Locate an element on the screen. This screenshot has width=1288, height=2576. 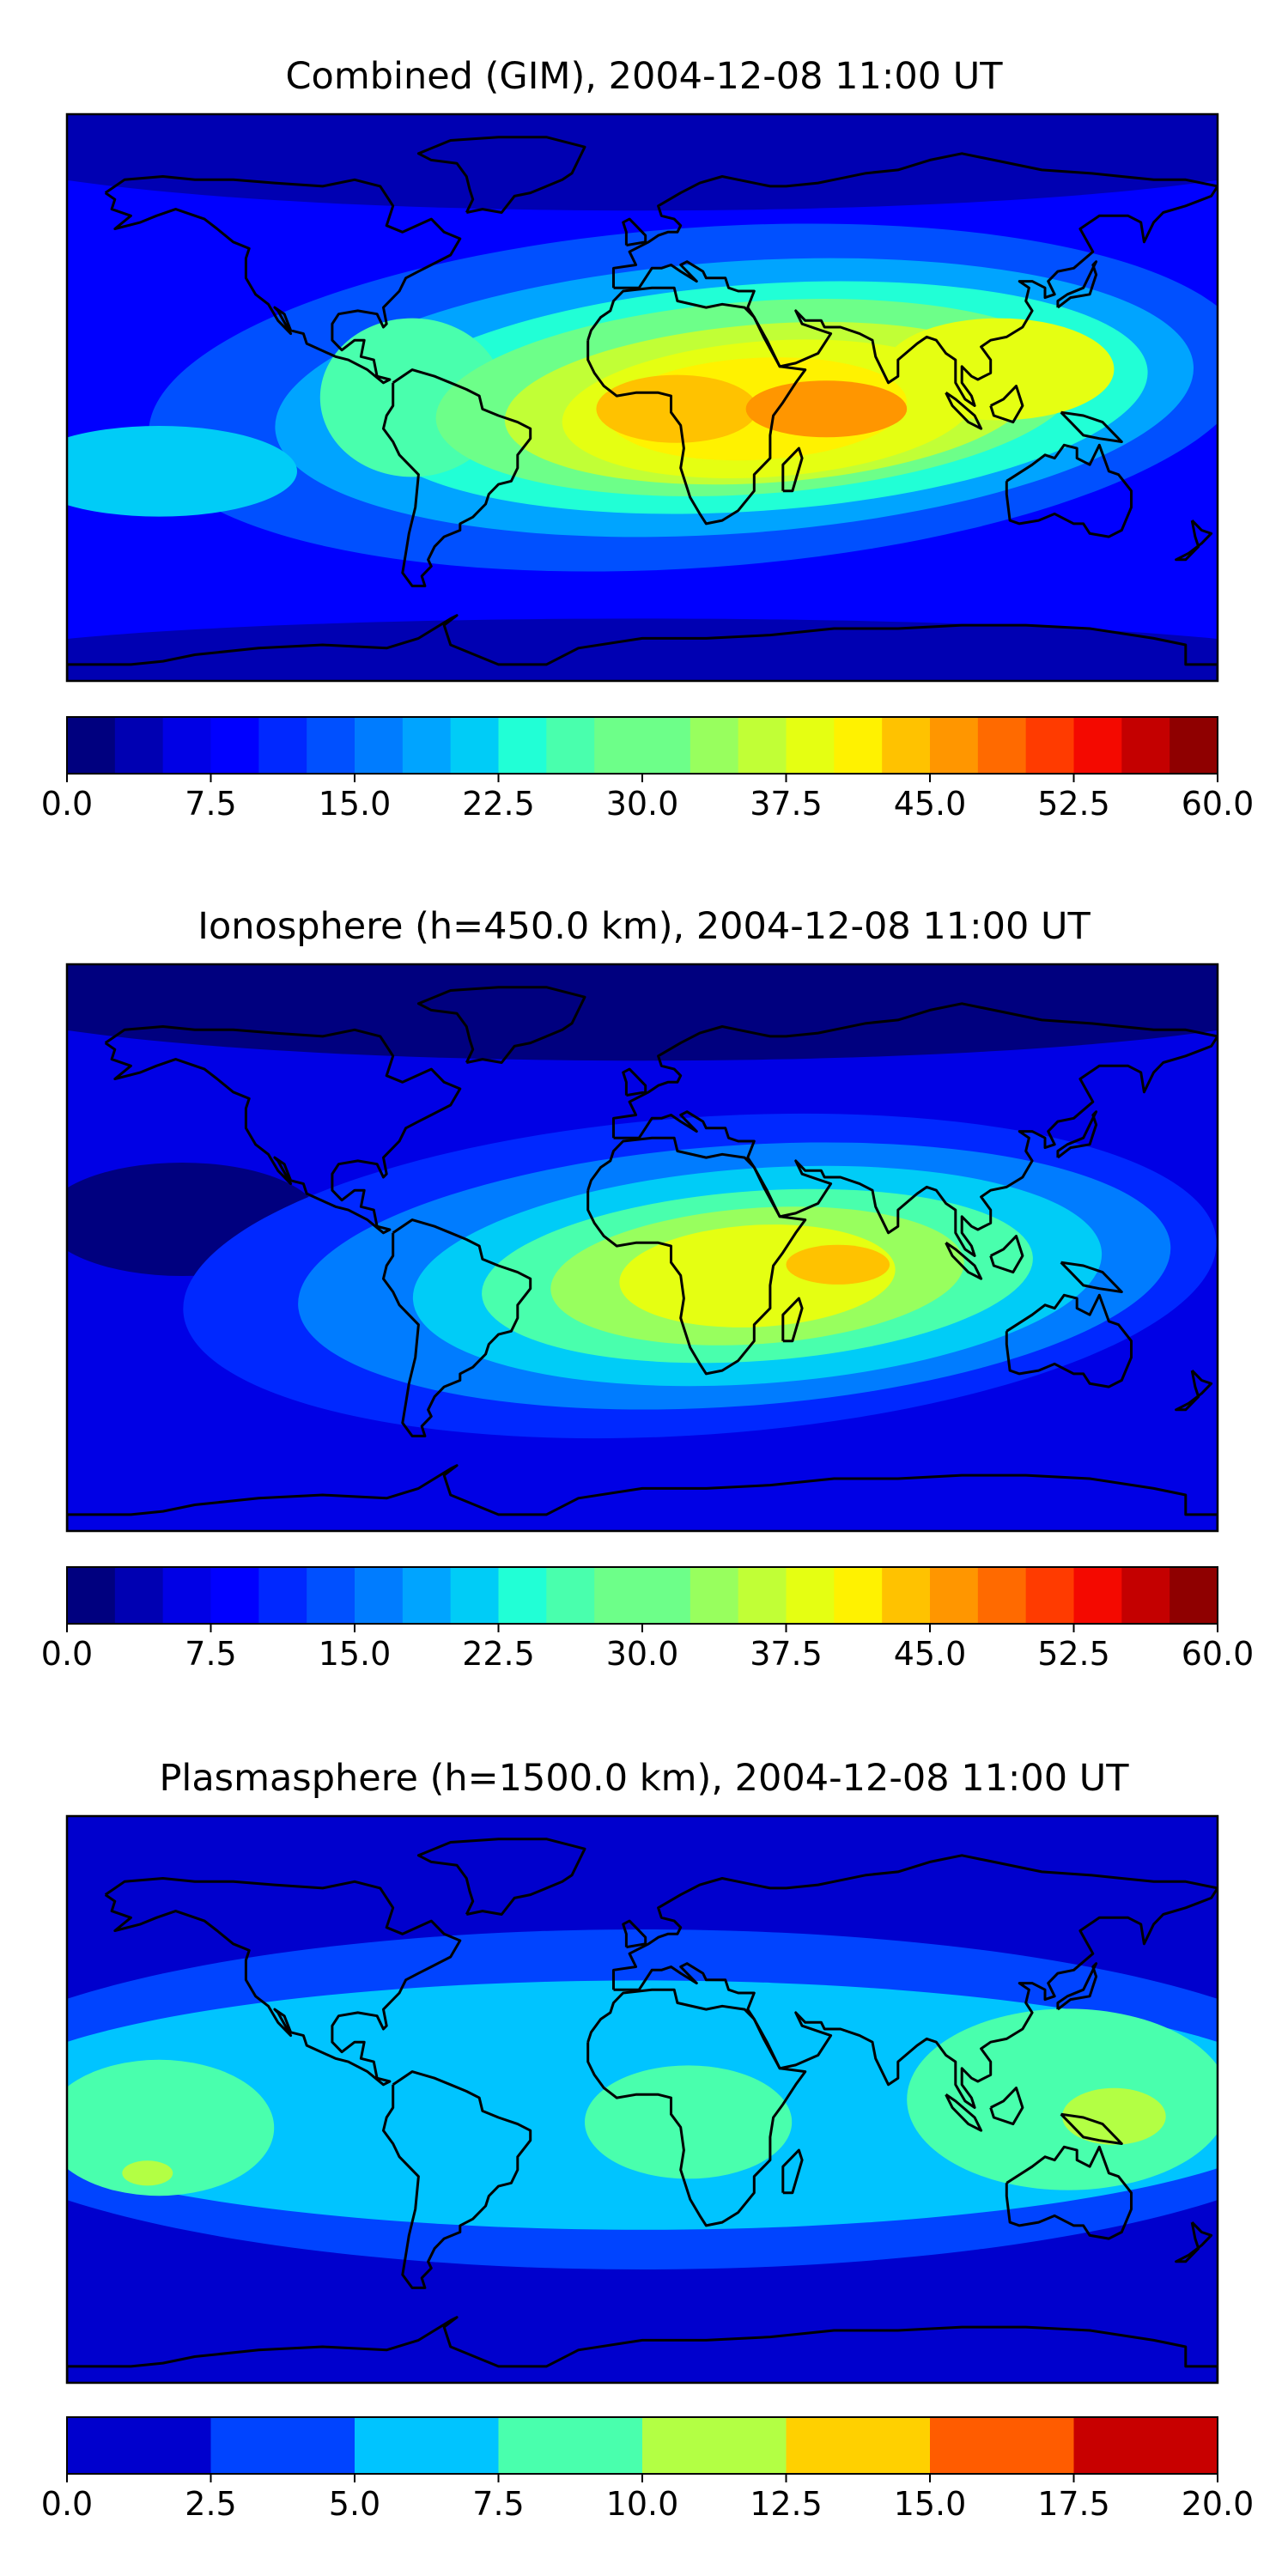
coastline-japan is located at coordinates (1077, 1134).